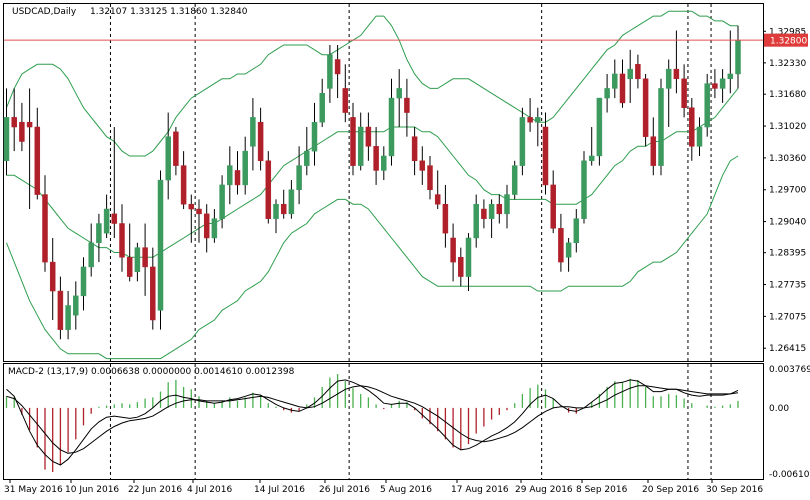 The height and width of the screenshot is (500, 810). I want to click on chart-symbol: USDCAD,Daily, so click(44, 12).